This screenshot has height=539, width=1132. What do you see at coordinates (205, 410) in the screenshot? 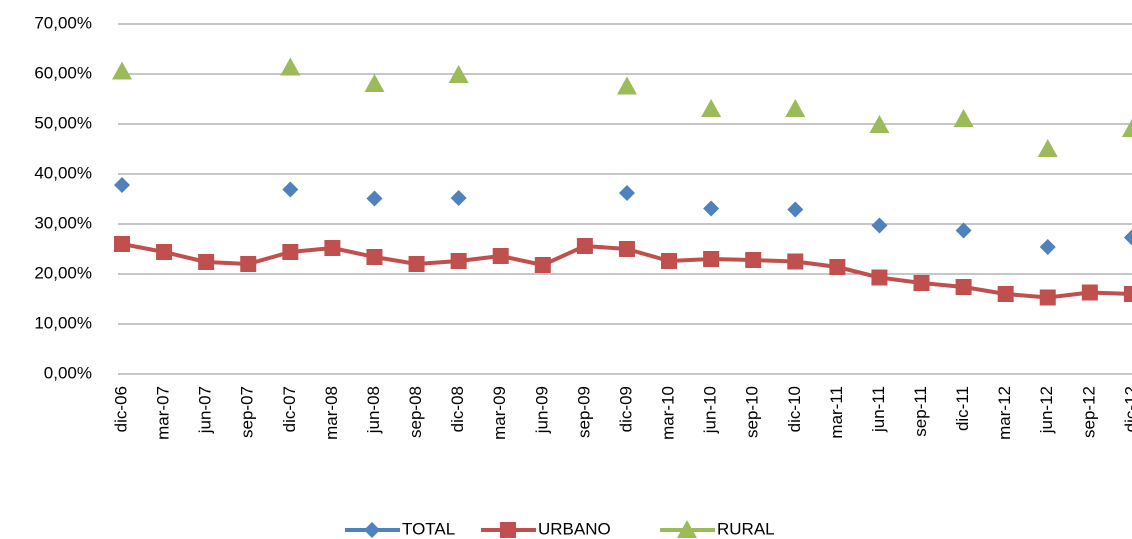
I see `x-tick-label: jun-07` at bounding box center [205, 410].